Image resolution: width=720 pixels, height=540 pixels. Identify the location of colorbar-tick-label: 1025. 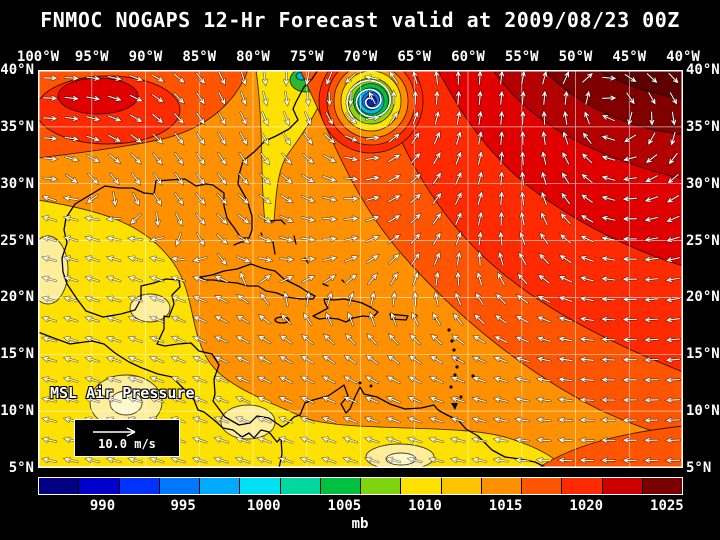
(667, 506).